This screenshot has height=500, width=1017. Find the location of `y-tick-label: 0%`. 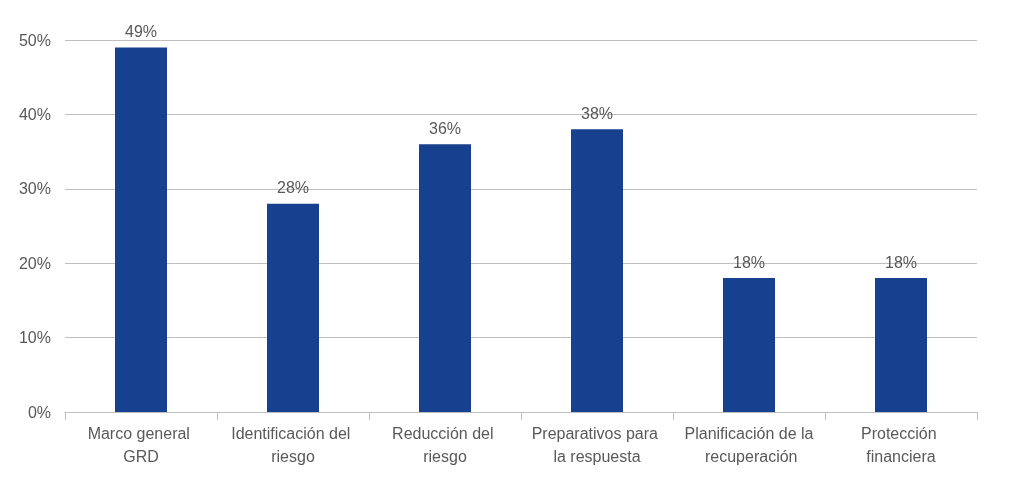

y-tick-label: 0% is located at coordinates (39, 412).